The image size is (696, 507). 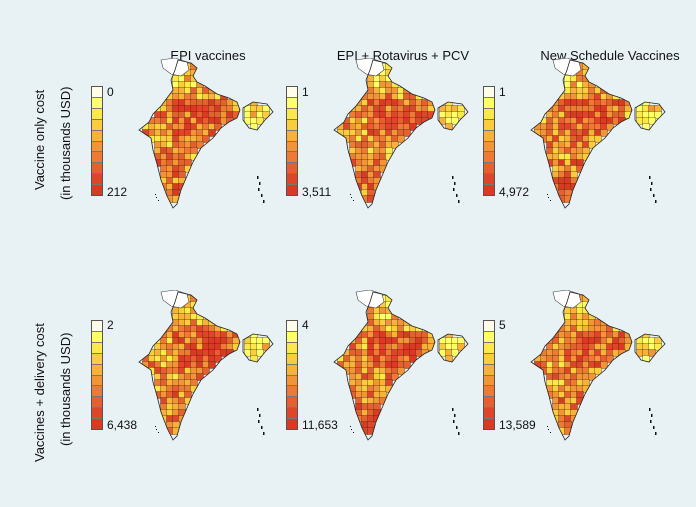 What do you see at coordinates (39, 392) in the screenshot?
I see `row-label-vaccines-delivery: Vaccines + delivery cost` at bounding box center [39, 392].